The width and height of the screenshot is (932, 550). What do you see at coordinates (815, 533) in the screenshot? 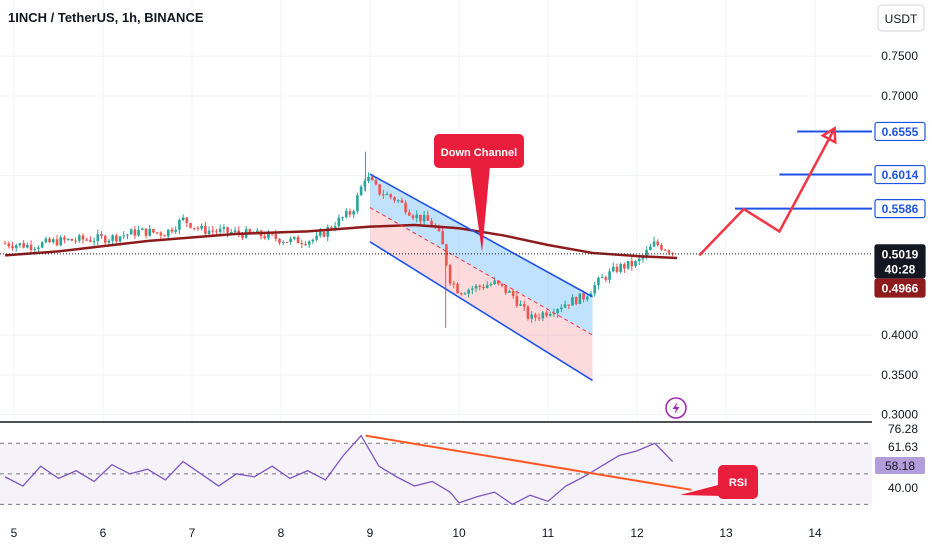
I see `time-tick-label: 14` at bounding box center [815, 533].